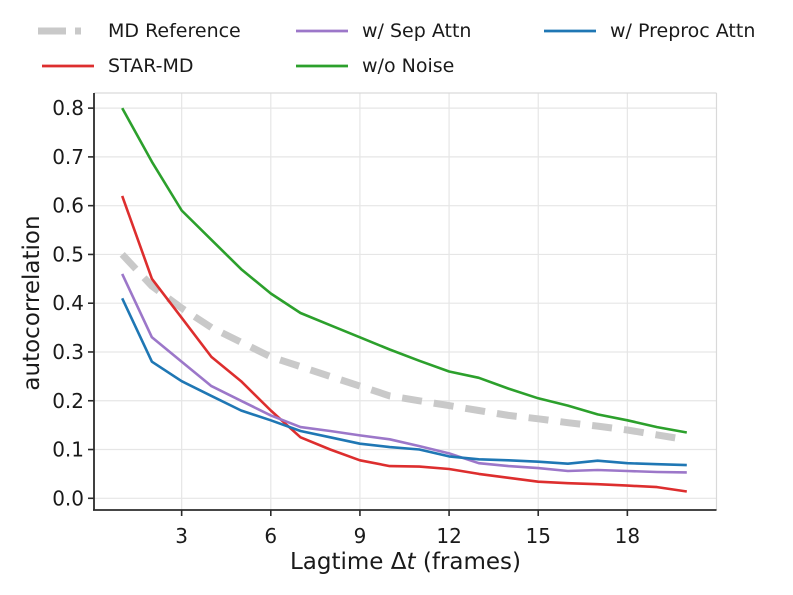  What do you see at coordinates (68, 108) in the screenshot?
I see `y-tick-label: 0.8` at bounding box center [68, 108].